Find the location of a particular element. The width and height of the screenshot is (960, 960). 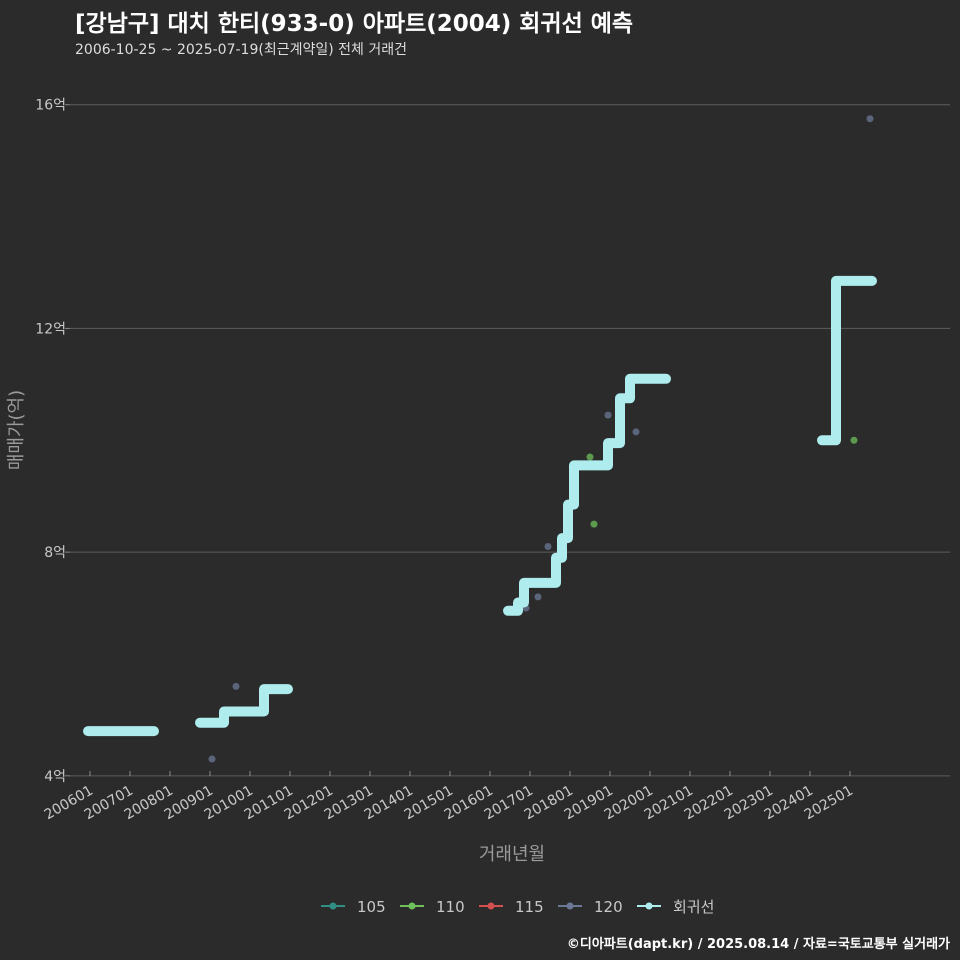

legend-label-회귀선: 회귀선 is located at coordinates (693, 907).